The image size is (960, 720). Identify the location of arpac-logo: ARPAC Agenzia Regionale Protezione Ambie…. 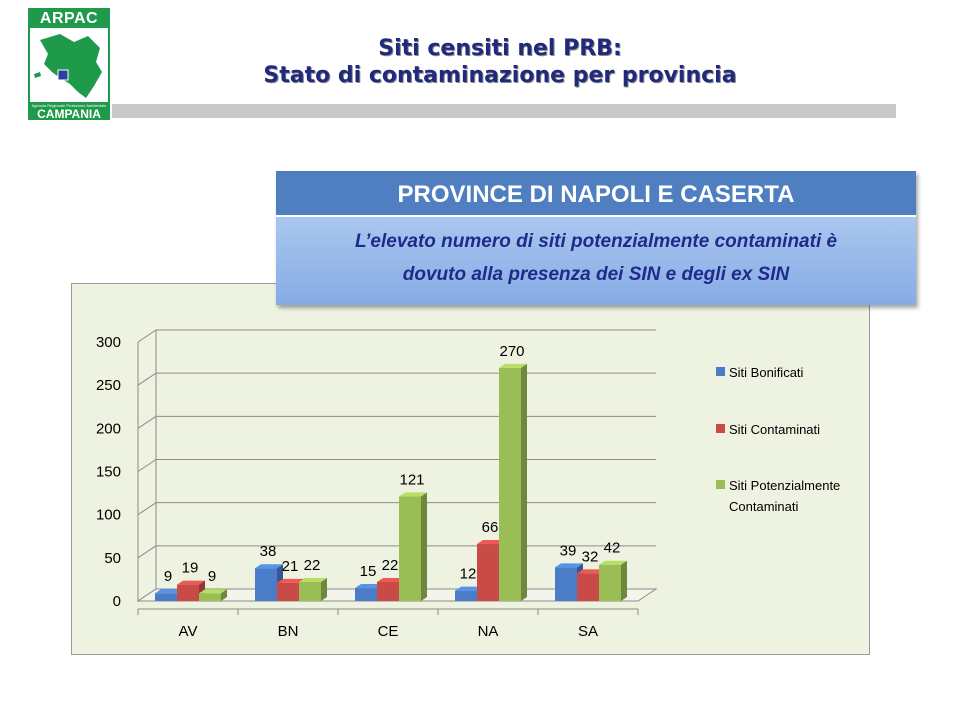
(69, 64).